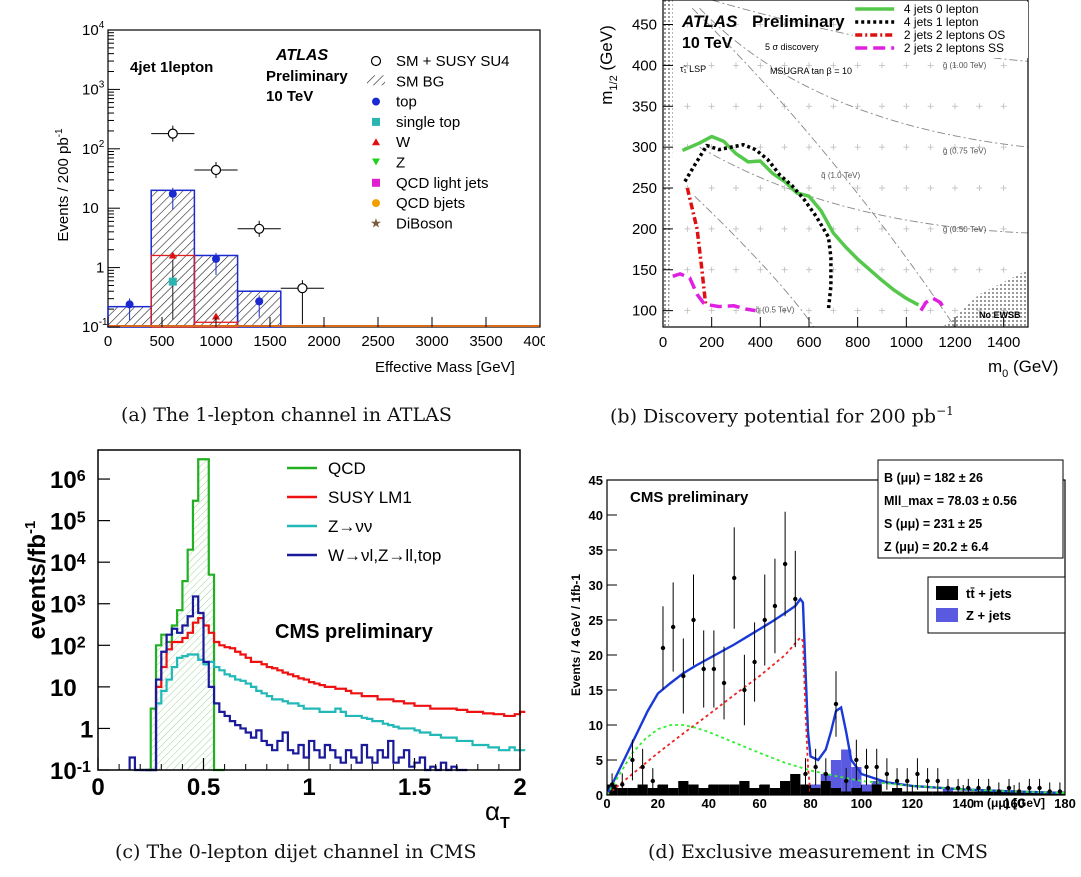 The image size is (1081, 877). Describe the element at coordinates (954, 342) in the screenshot. I see `b-xtick-label: 1200` at that location.